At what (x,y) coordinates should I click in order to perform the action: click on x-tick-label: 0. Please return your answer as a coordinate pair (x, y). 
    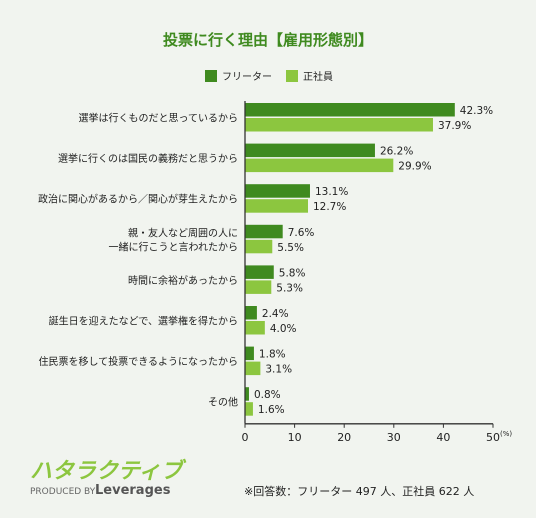
    Looking at the image, I should click on (245, 437).